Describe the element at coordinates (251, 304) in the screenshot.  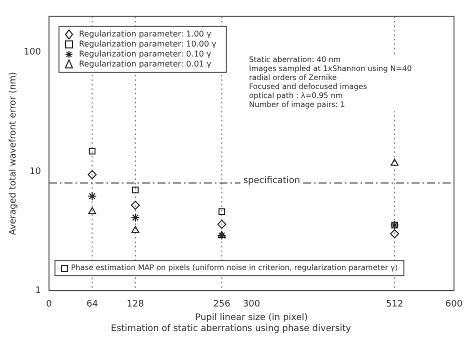
I see `x-tick-label: 300` at that location.